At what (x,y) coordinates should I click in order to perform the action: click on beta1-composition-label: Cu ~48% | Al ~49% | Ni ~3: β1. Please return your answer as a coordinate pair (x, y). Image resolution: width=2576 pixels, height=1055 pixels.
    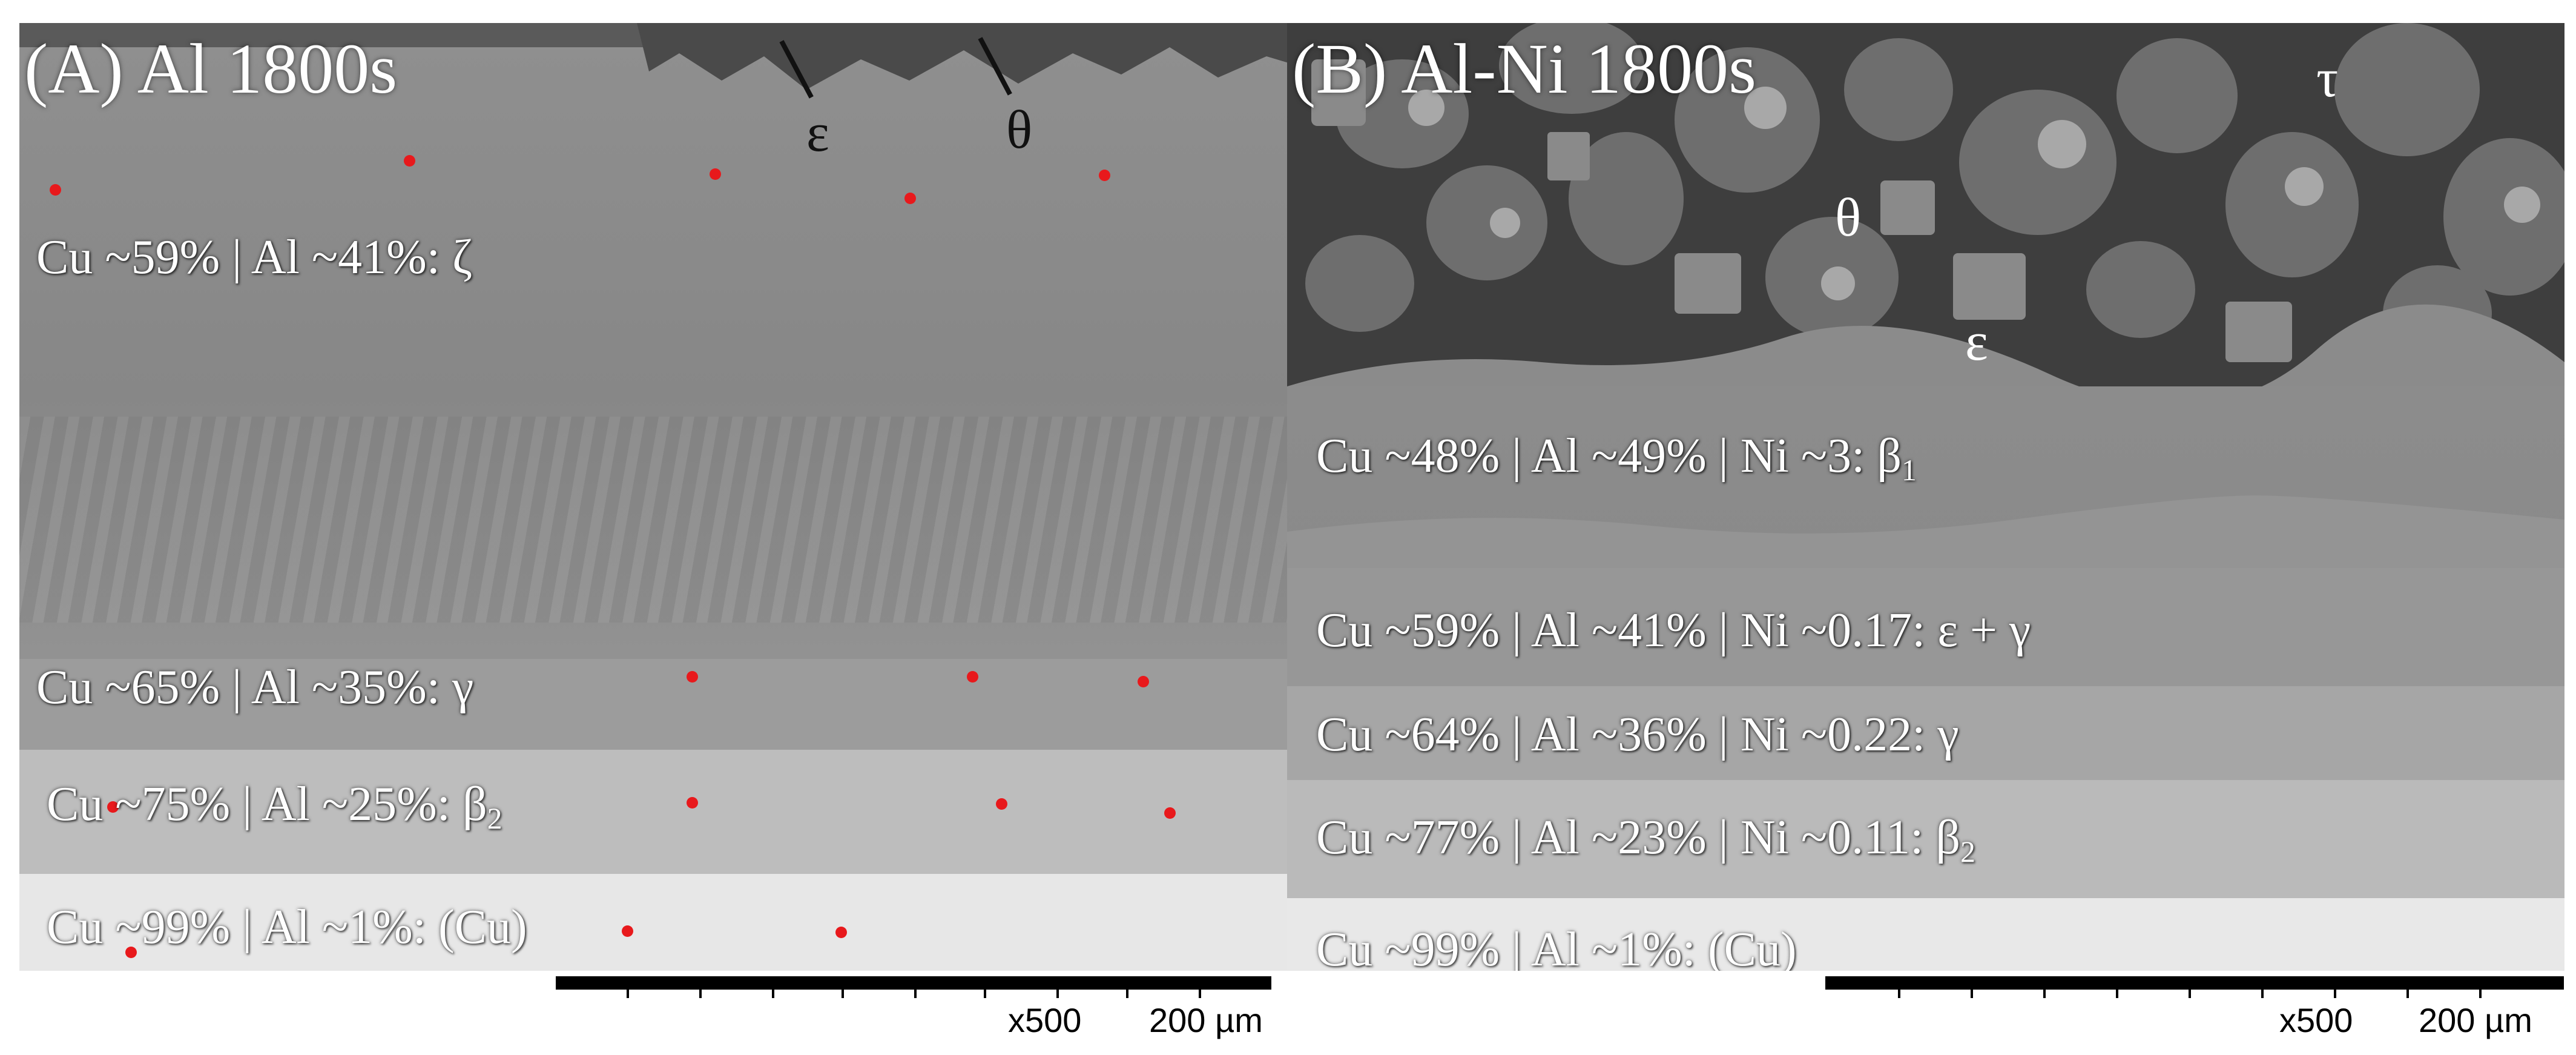
    Looking at the image, I should click on (1616, 458).